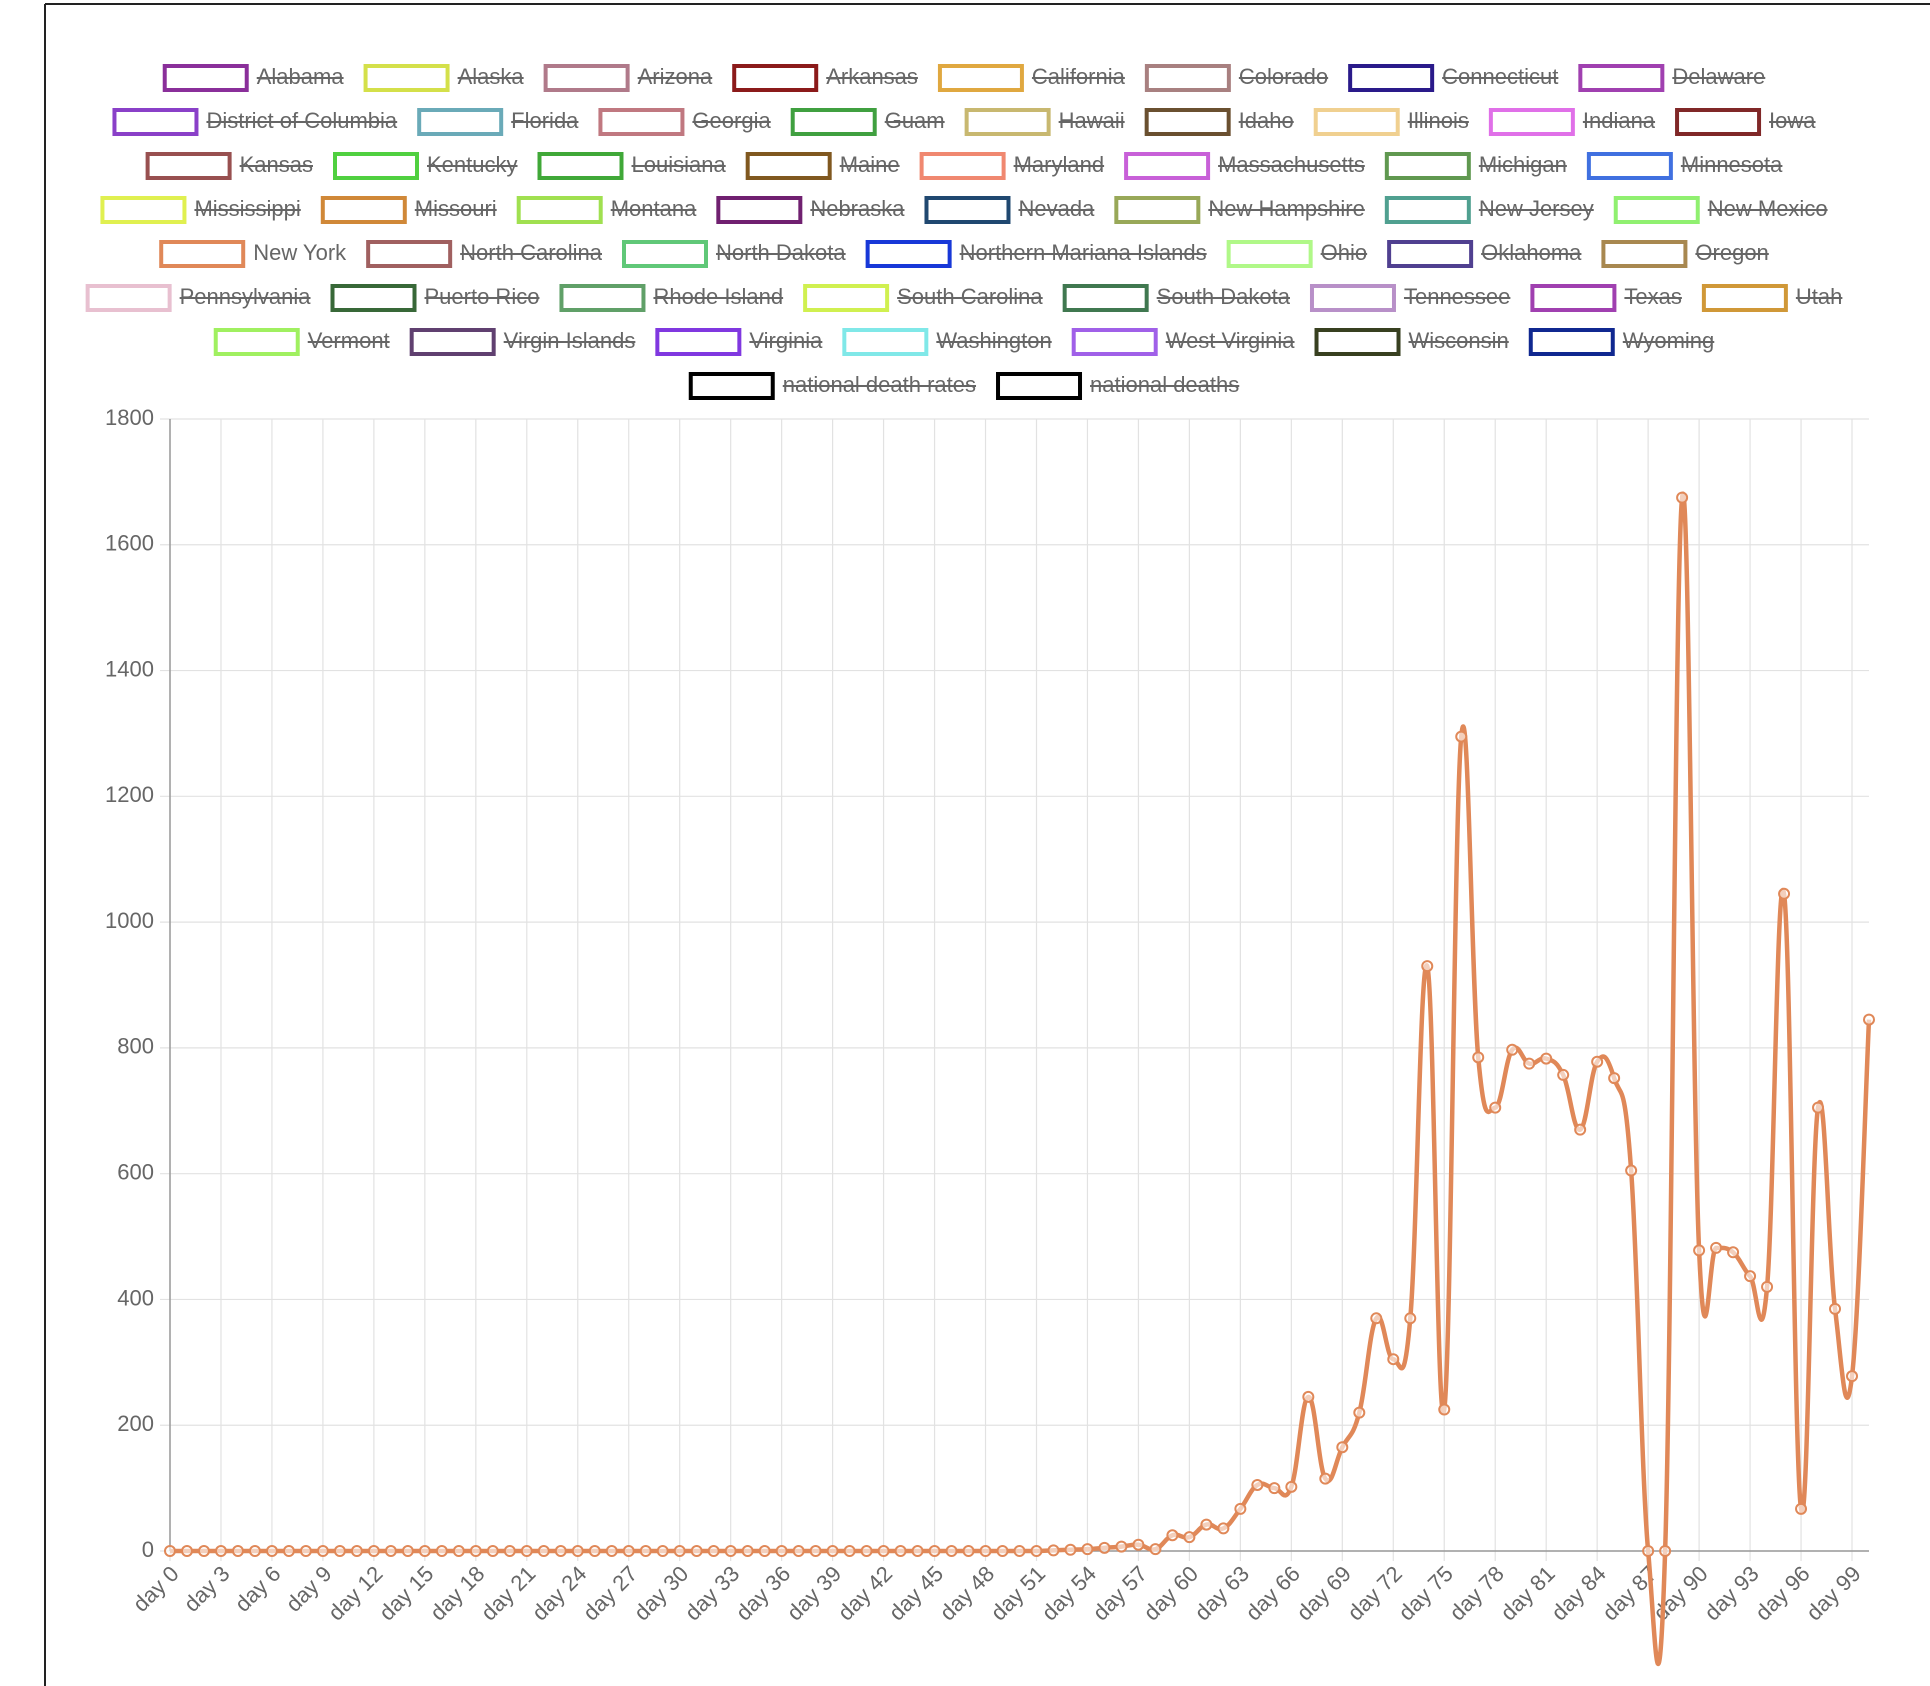 Image resolution: width=1930 pixels, height=1686 pixels. I want to click on legend-label: Georgia, so click(731, 120).